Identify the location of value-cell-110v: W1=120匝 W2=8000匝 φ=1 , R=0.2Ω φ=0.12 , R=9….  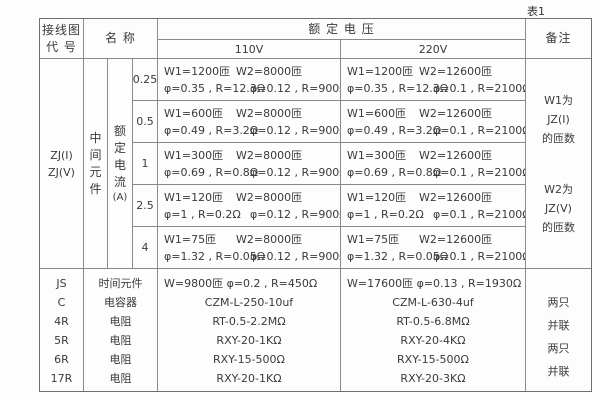
(249, 206).